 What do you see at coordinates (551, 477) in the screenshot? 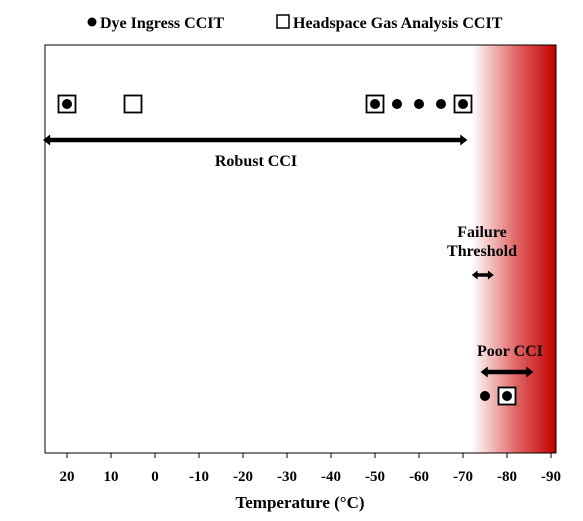
I see `x-tick-label: -90` at bounding box center [551, 477].